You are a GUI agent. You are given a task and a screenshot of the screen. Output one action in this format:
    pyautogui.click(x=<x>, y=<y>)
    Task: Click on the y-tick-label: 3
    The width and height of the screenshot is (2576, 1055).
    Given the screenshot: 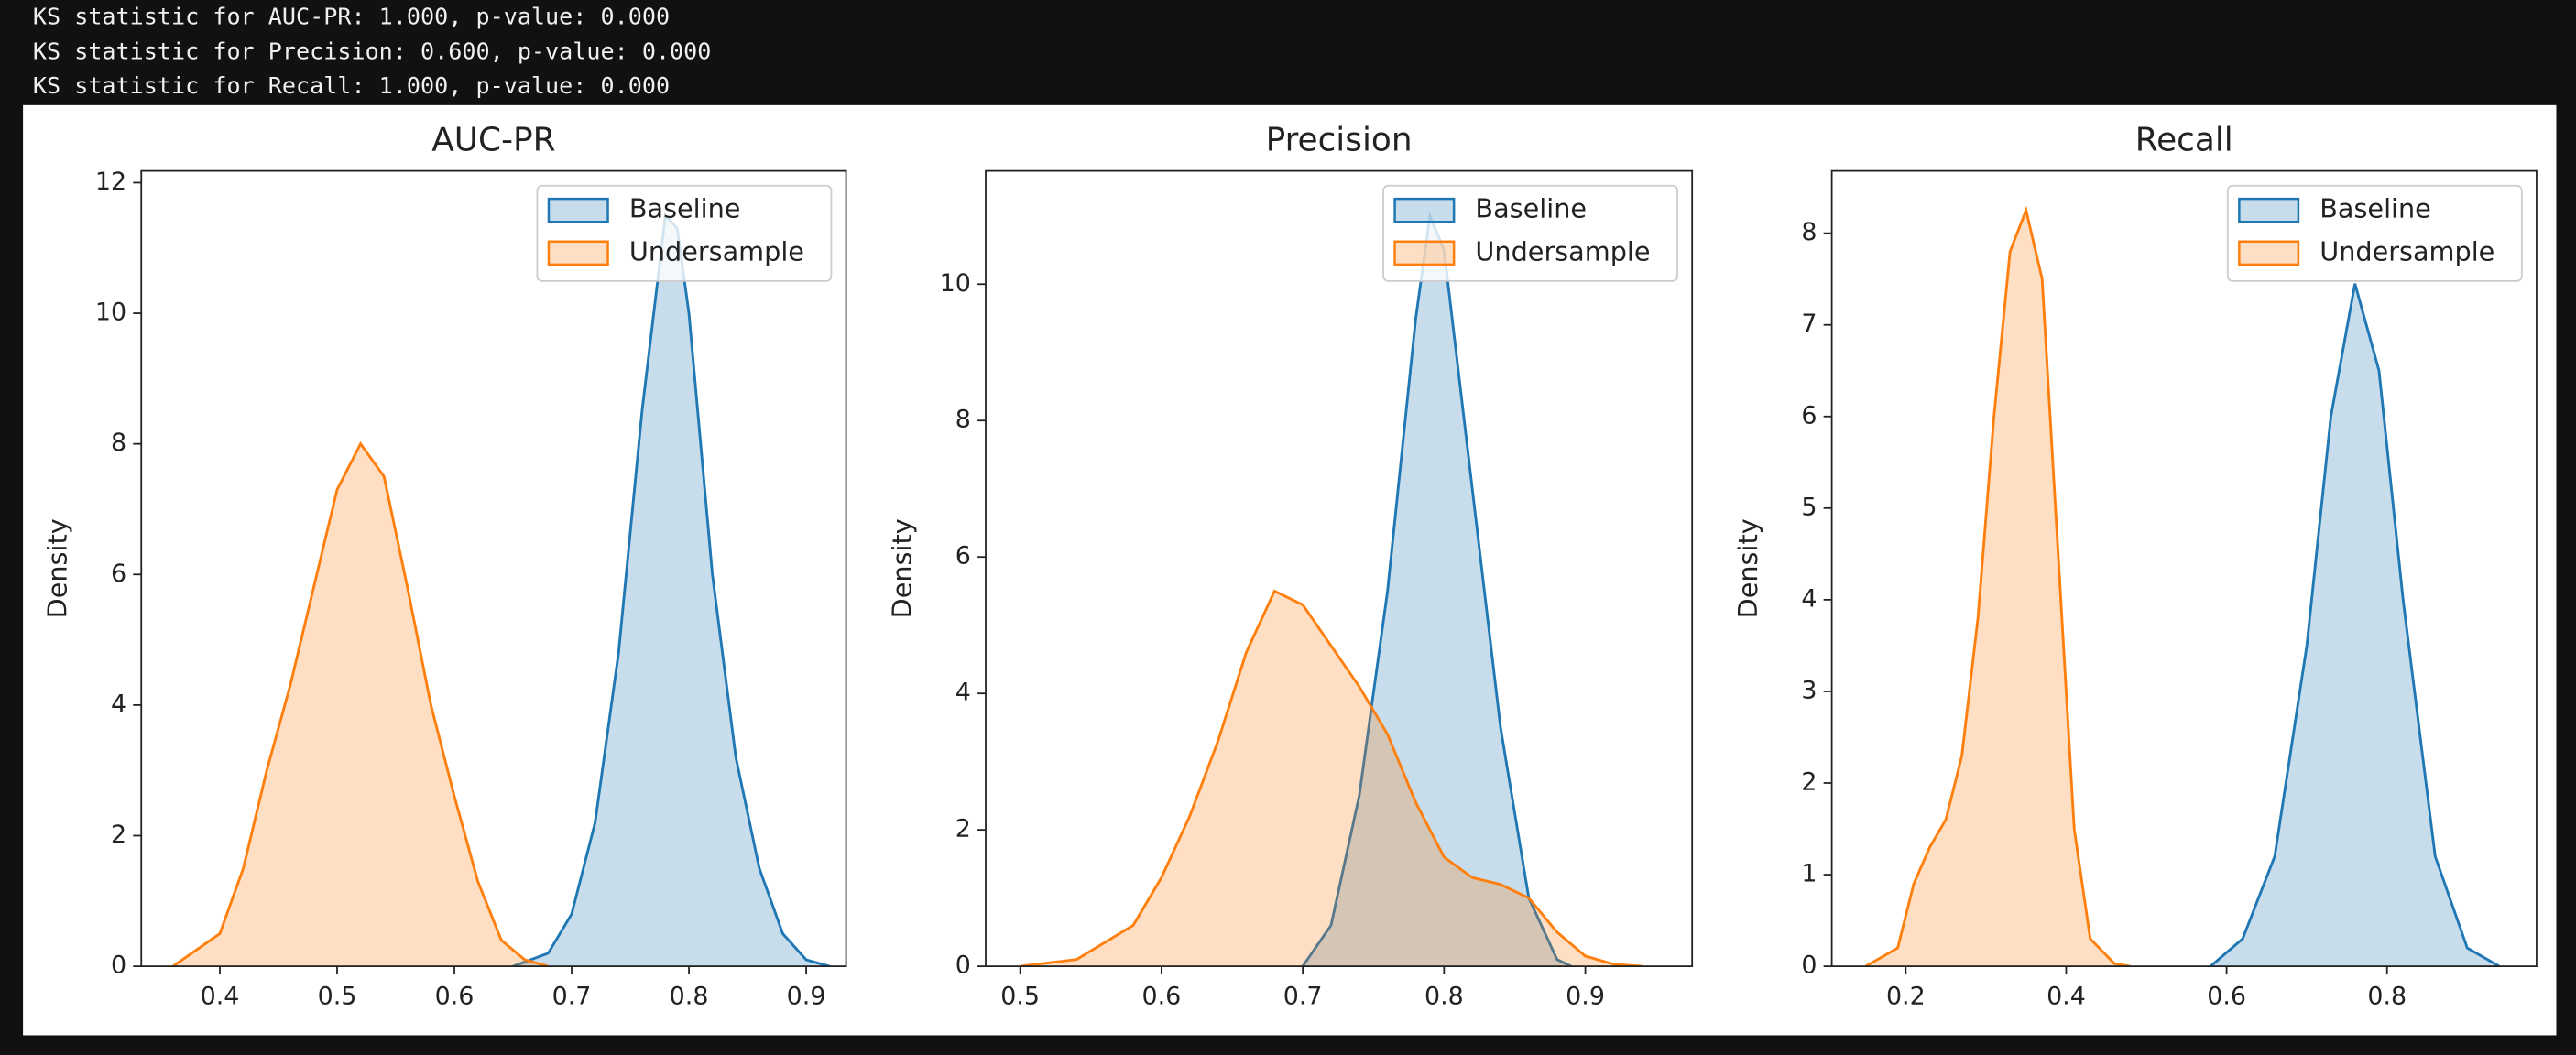 What is the action you would take?
    pyautogui.click(x=1809, y=690)
    